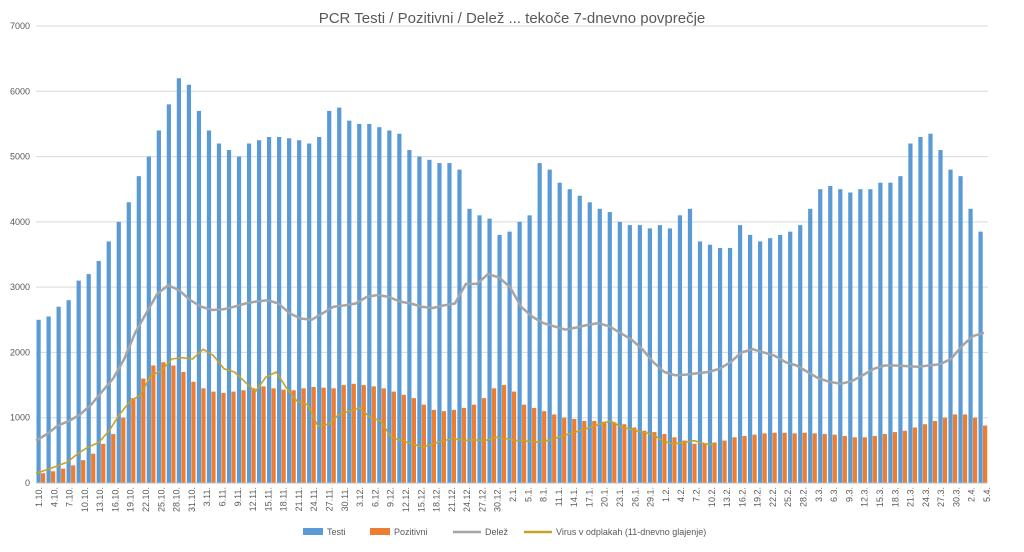  Describe the element at coordinates (437, 499) in the screenshot. I see `x-tick-label: 18.12.` at that location.